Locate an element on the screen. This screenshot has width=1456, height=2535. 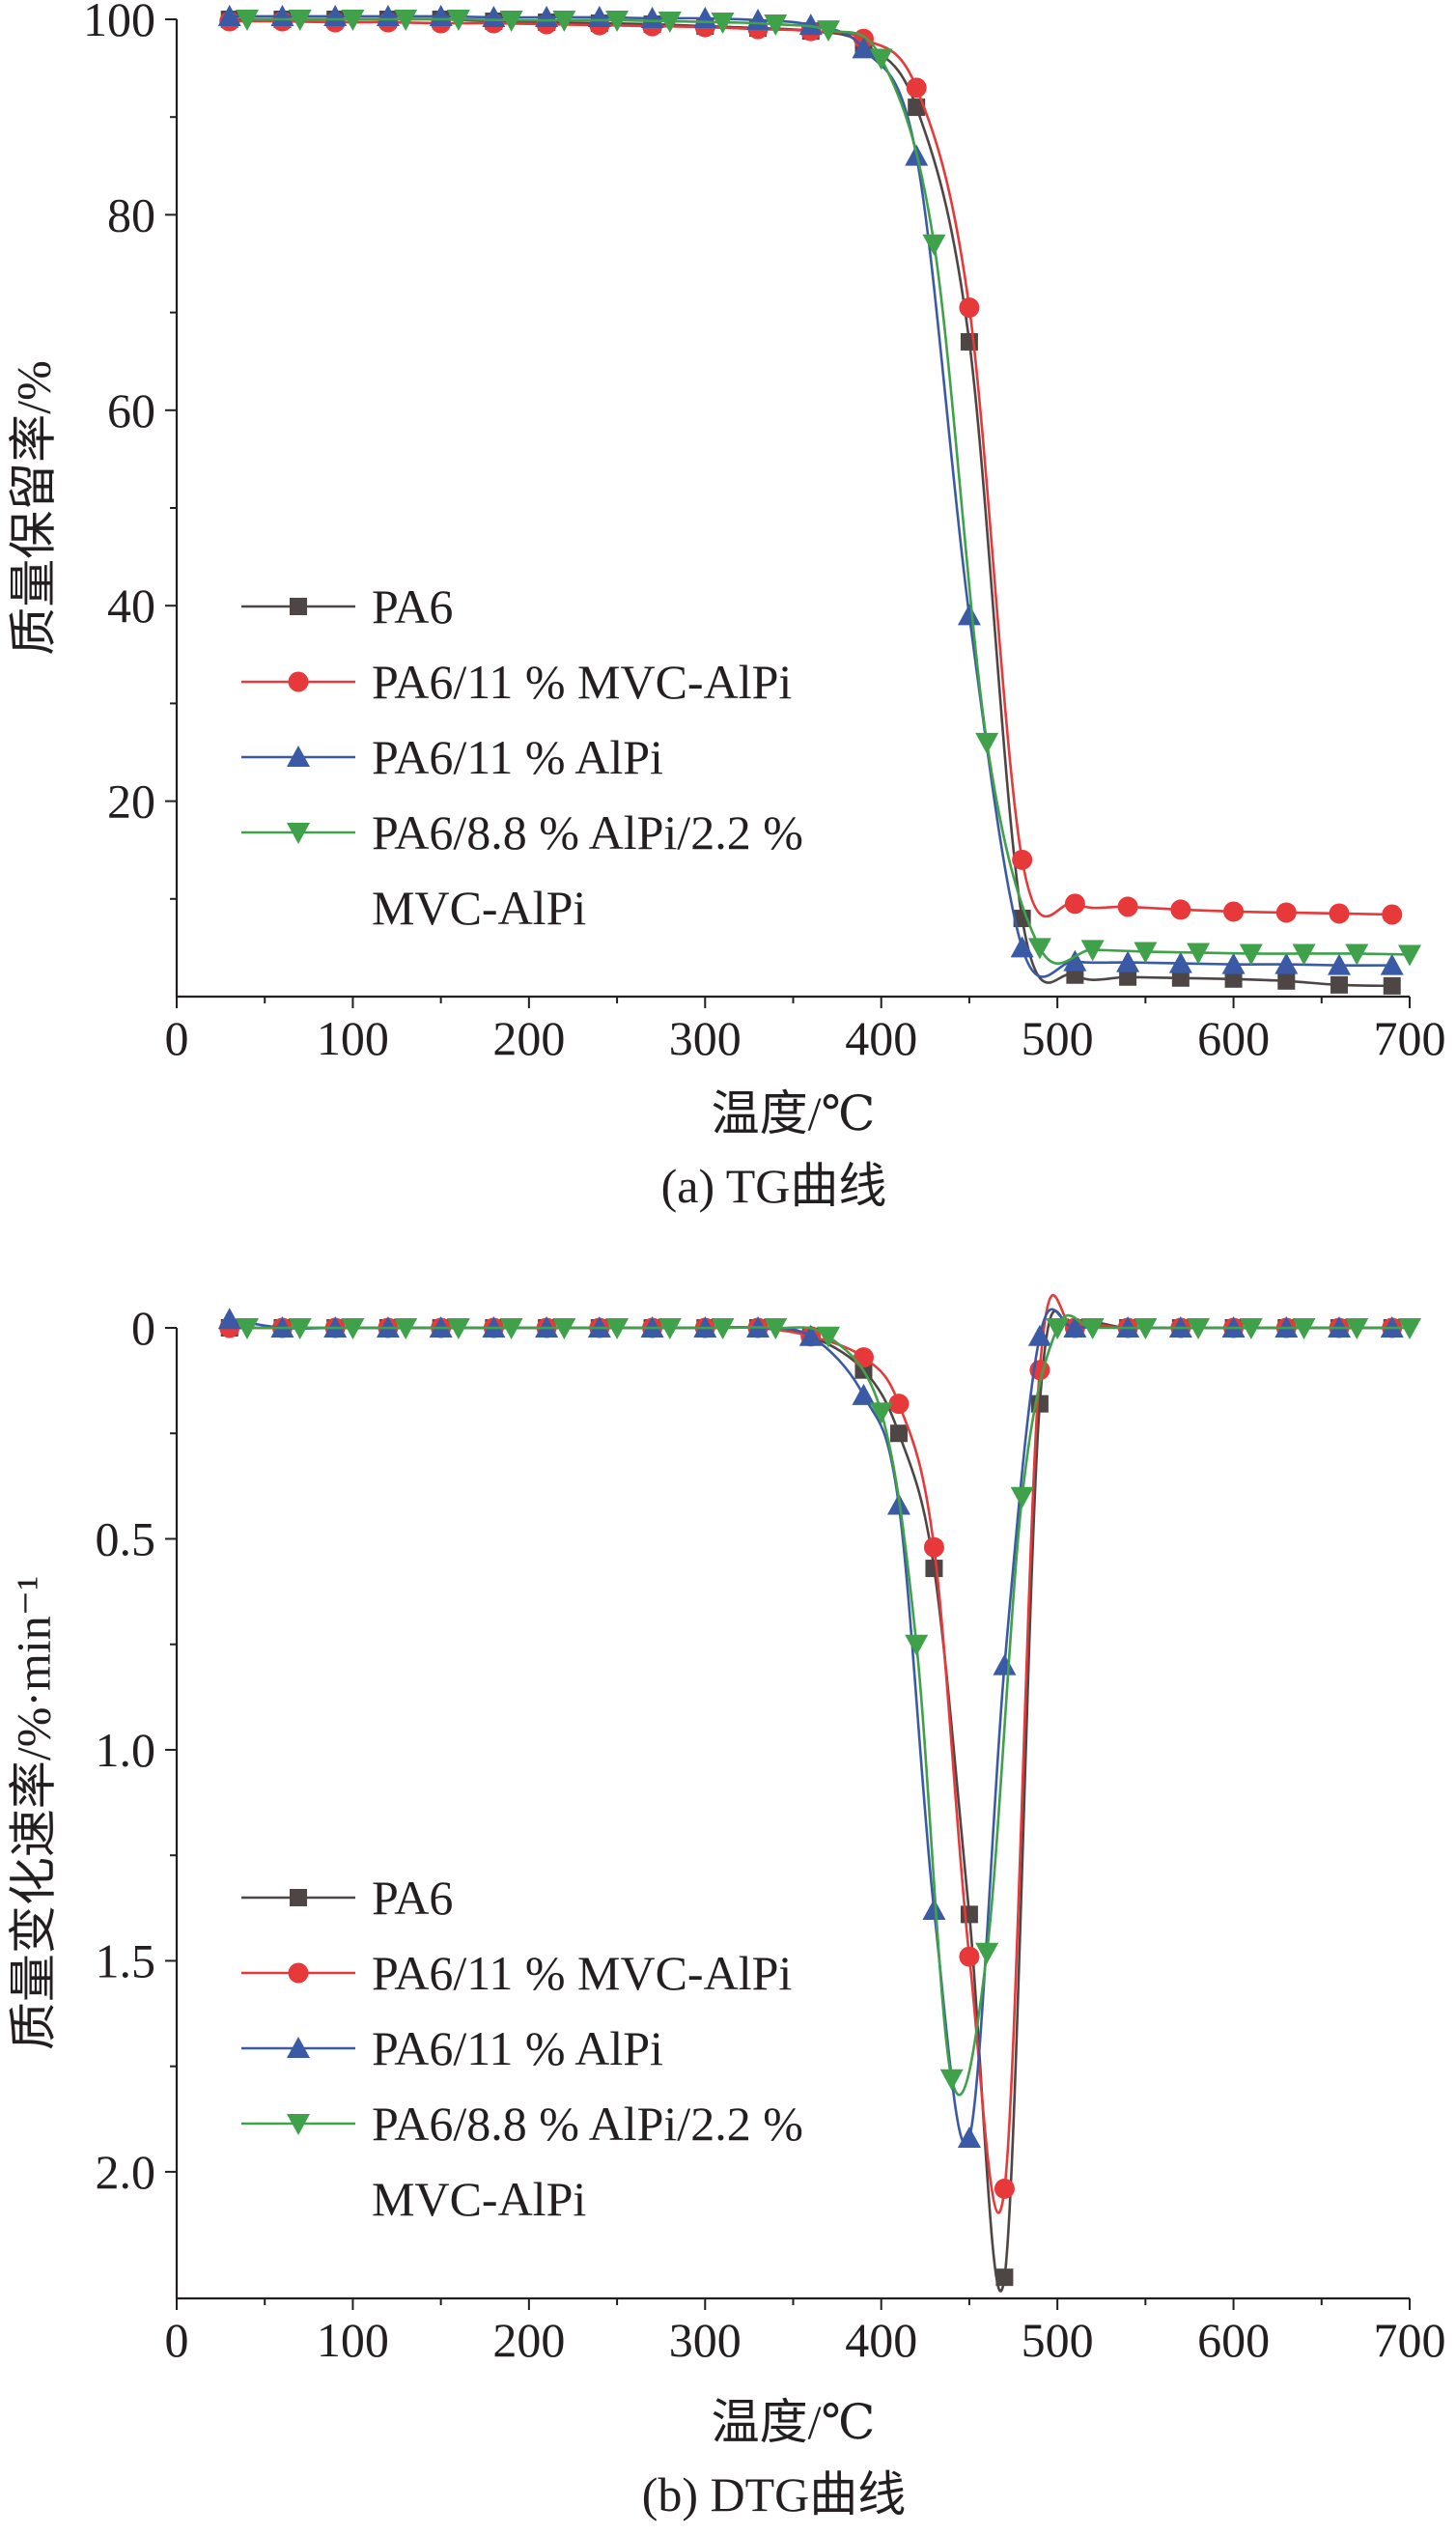
x-tick-label: 400 is located at coordinates (881, 1038).